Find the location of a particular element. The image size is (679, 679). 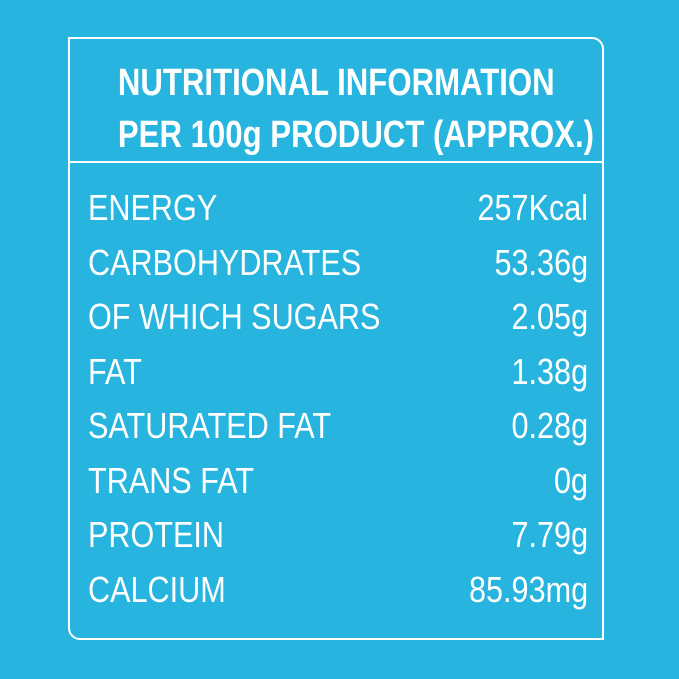

table-row: ENERGY 257Kcal is located at coordinates (336, 208).